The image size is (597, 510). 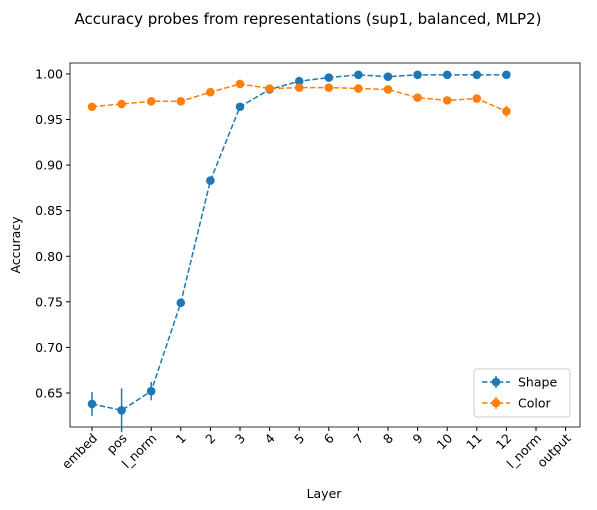 I want to click on x-tick-label: 7, so click(x=358, y=439).